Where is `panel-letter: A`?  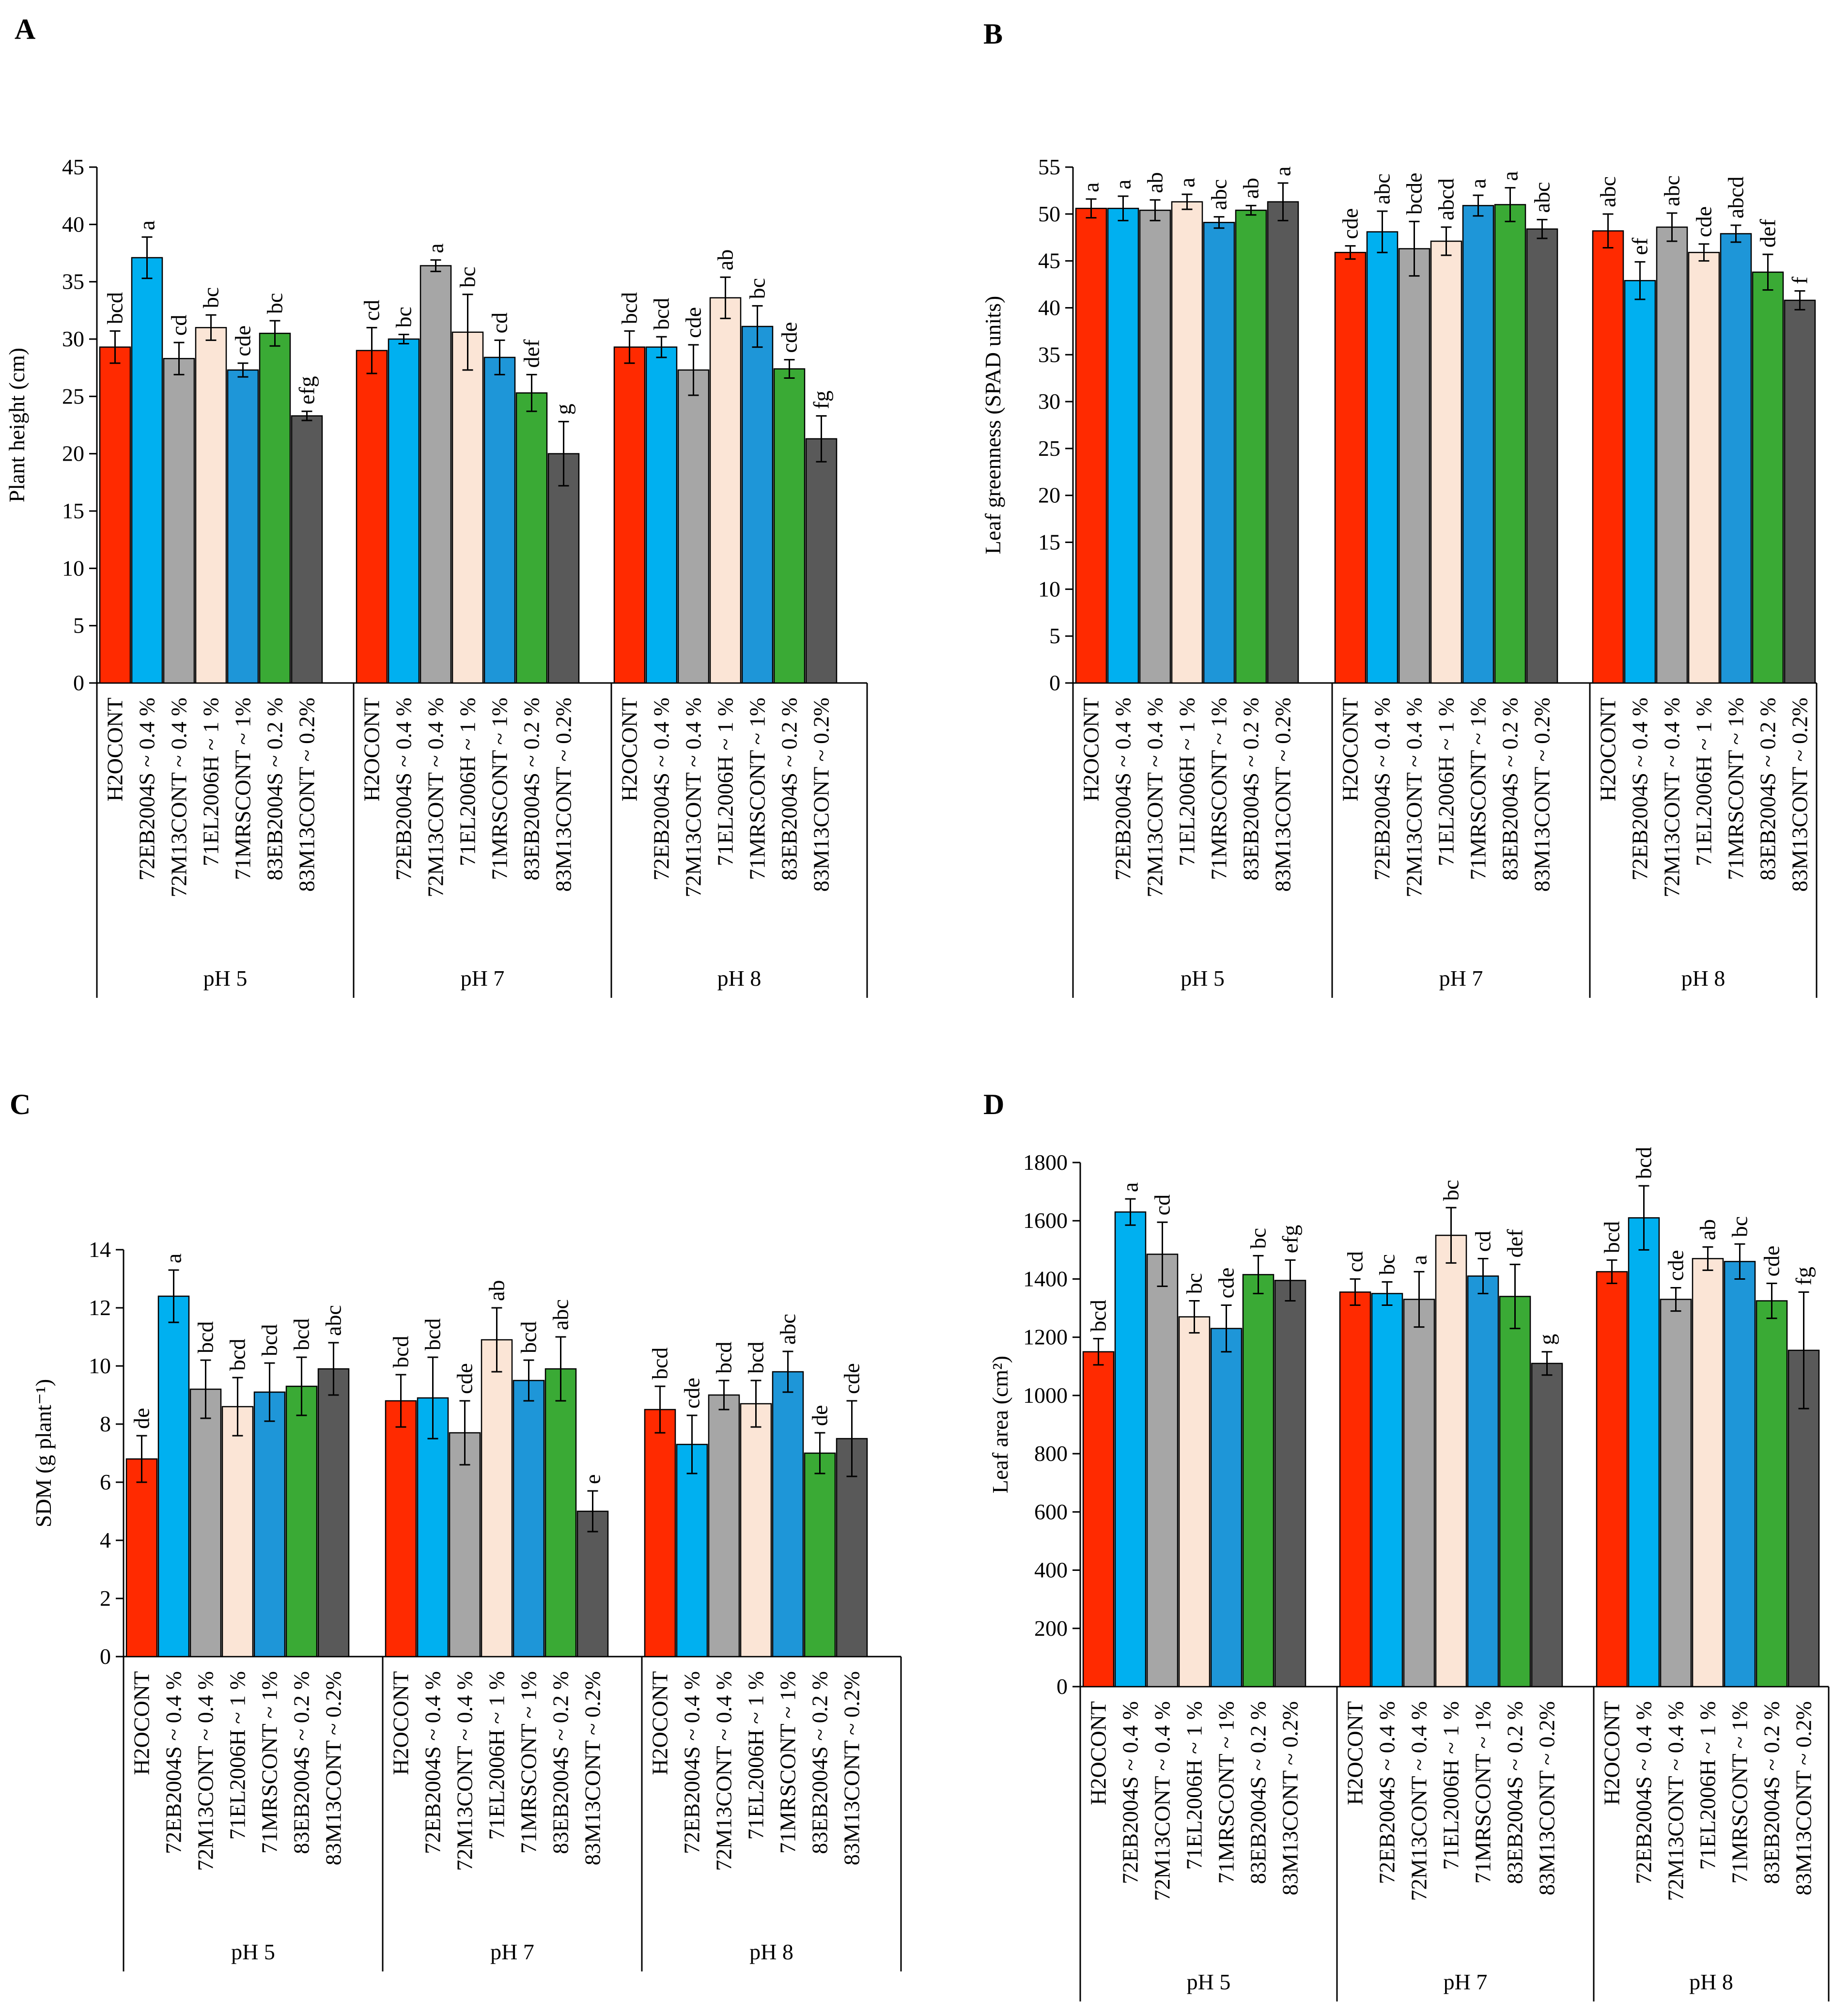
panel-letter: A is located at coordinates (25, 29).